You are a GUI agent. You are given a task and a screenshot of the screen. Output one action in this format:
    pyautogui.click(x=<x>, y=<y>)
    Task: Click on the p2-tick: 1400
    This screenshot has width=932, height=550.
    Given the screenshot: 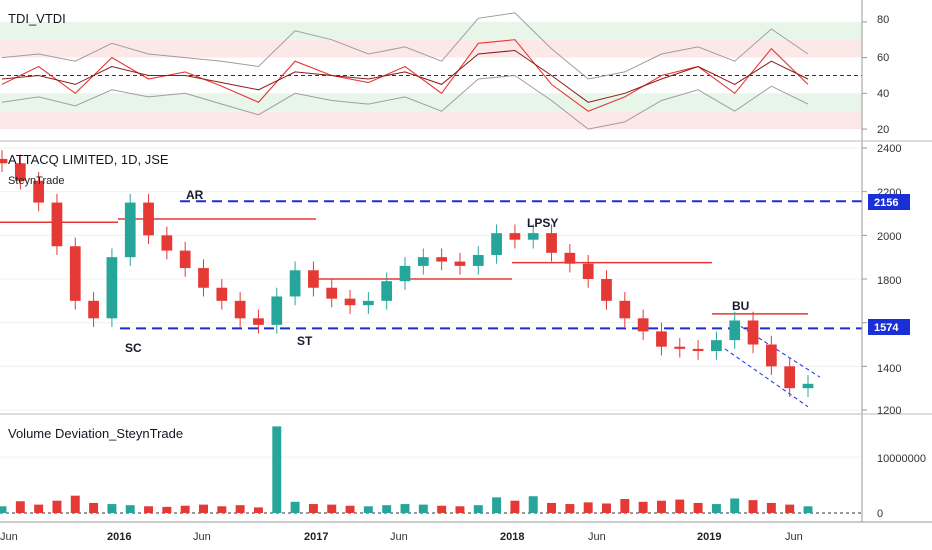 What is the action you would take?
    pyautogui.click(x=889, y=369)
    